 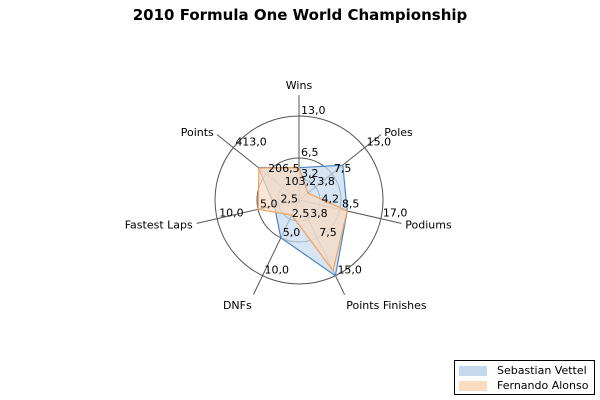 What do you see at coordinates (237, 305) in the screenshot?
I see `axis-label-dnfs: DNFs` at bounding box center [237, 305].